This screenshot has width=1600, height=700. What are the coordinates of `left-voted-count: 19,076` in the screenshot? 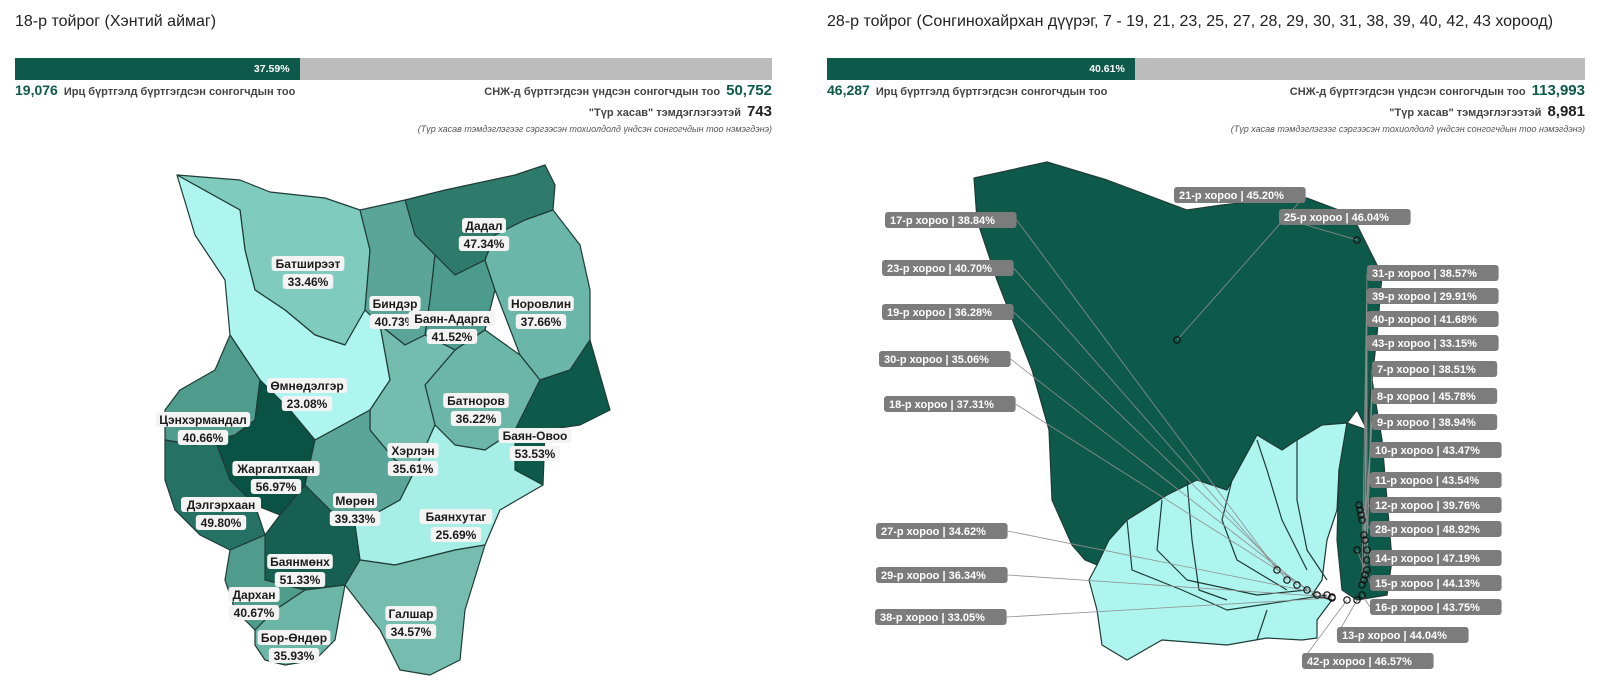 It's located at (36, 90).